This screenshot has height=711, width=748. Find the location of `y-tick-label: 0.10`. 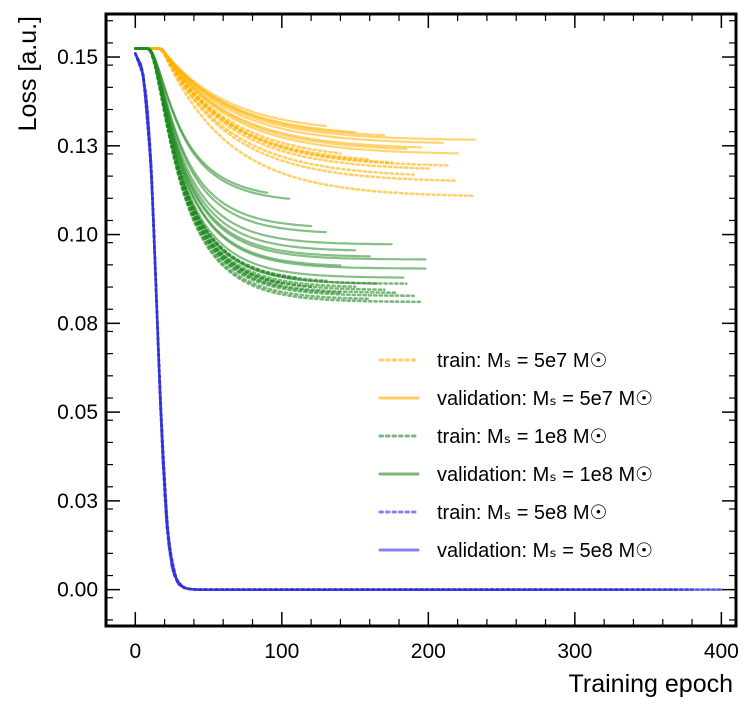

y-tick-label: 0.10 is located at coordinates (77, 235).